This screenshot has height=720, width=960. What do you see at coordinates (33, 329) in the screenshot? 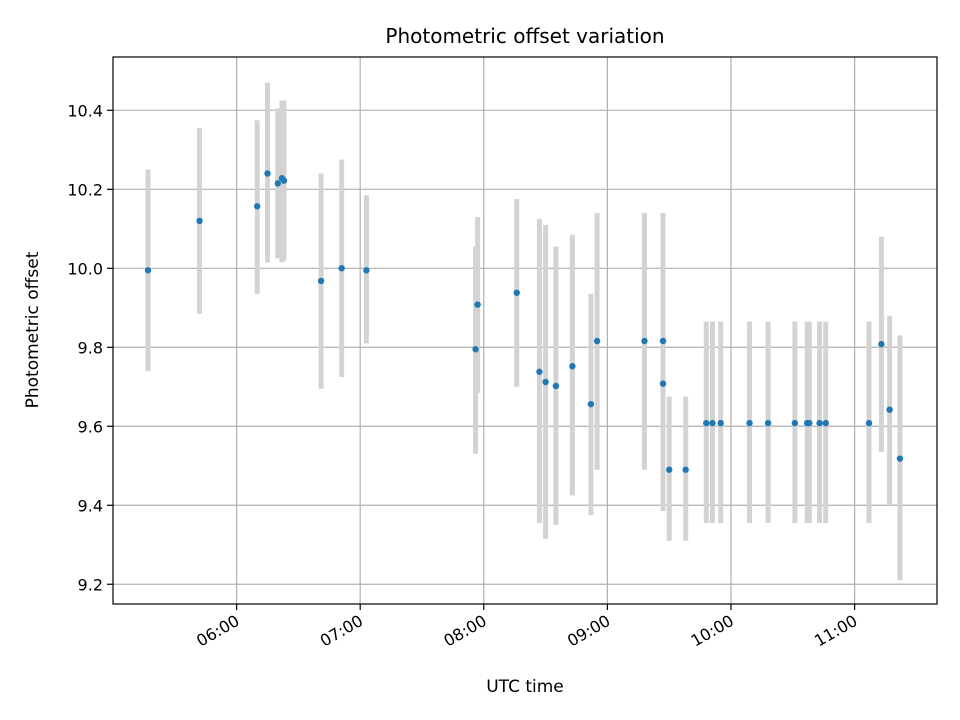
I see `y-axis-label: Photometric offset` at bounding box center [33, 329].